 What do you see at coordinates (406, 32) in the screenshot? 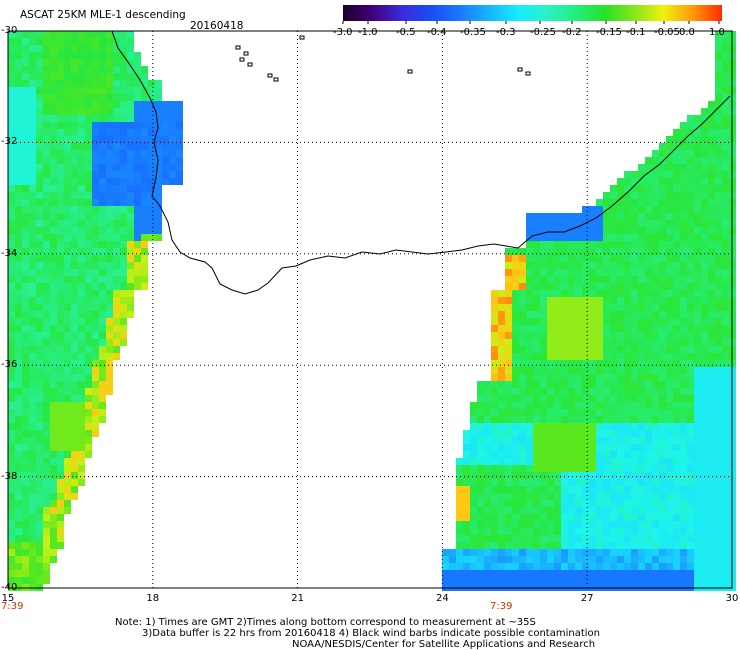
I see `colorbar-label: -0.5` at bounding box center [406, 32].